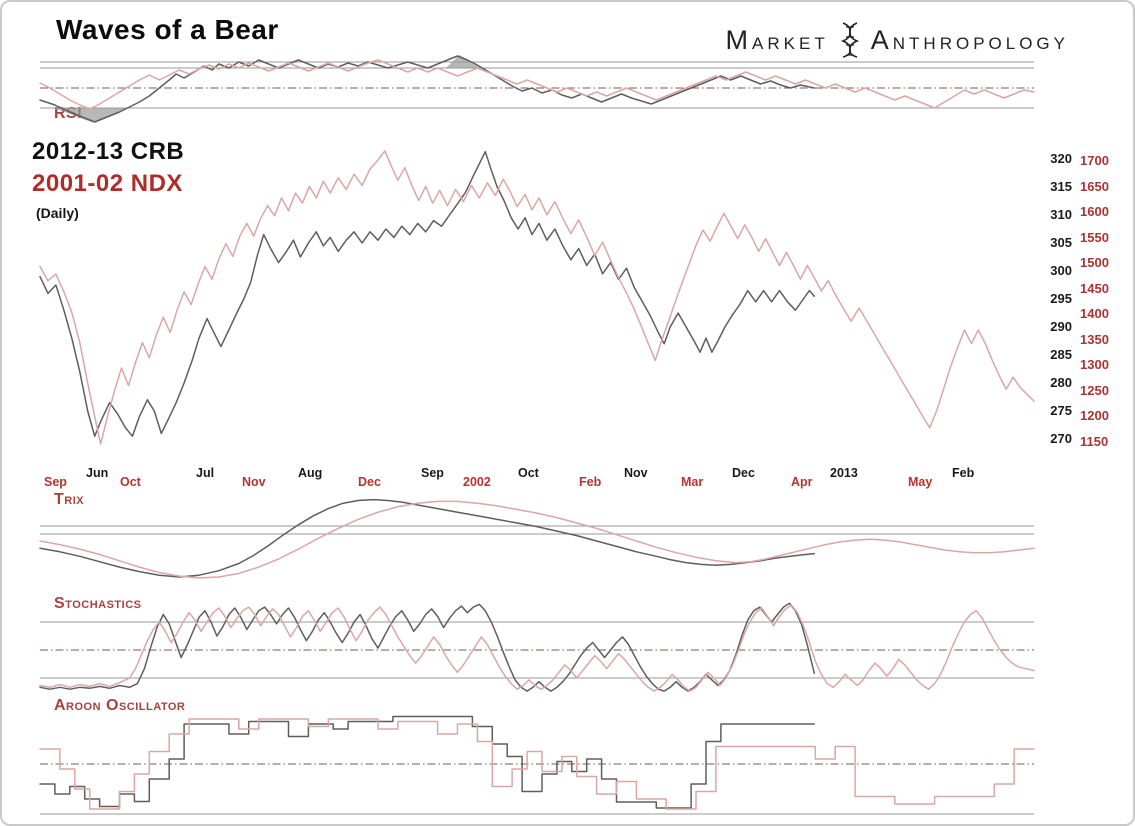  I want to click on stochastics-chart, so click(537, 647).